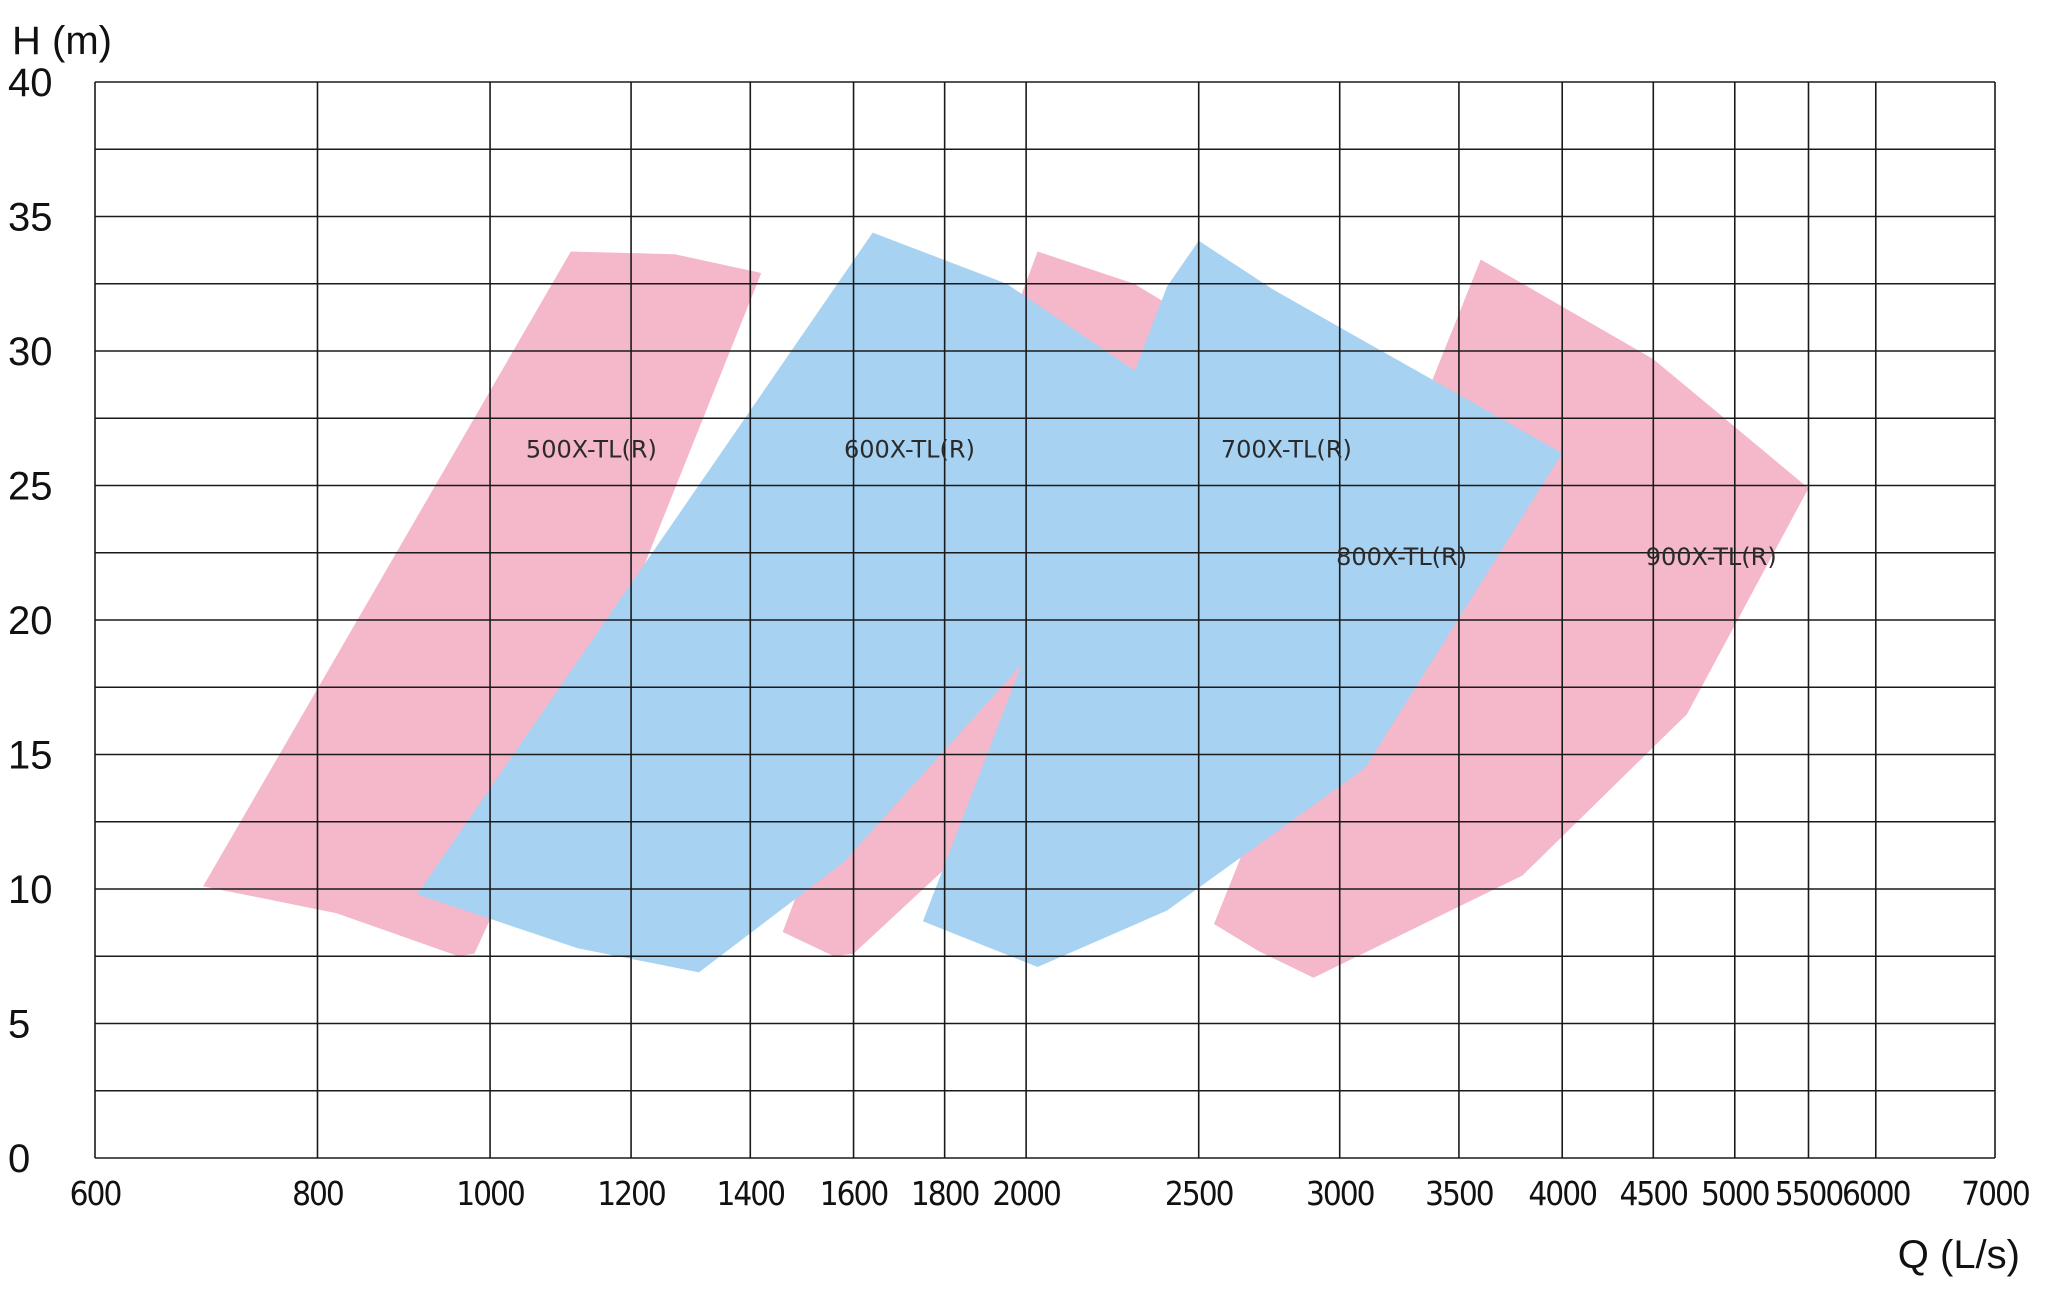 This screenshot has width=2064, height=1304. Describe the element at coordinates (30, 218) in the screenshot. I see `y-tick-label: 35` at that location.